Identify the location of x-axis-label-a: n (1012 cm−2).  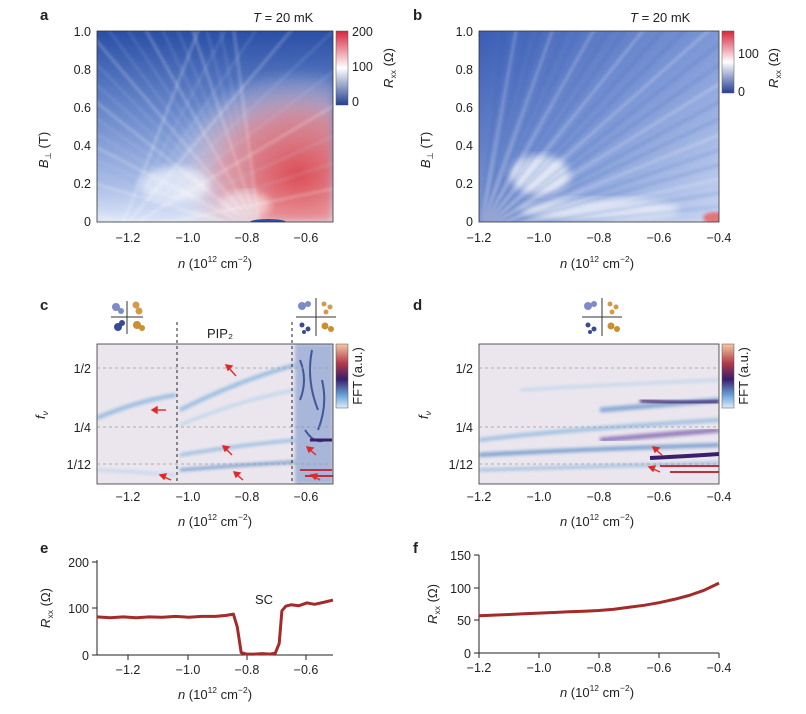
(215, 262).